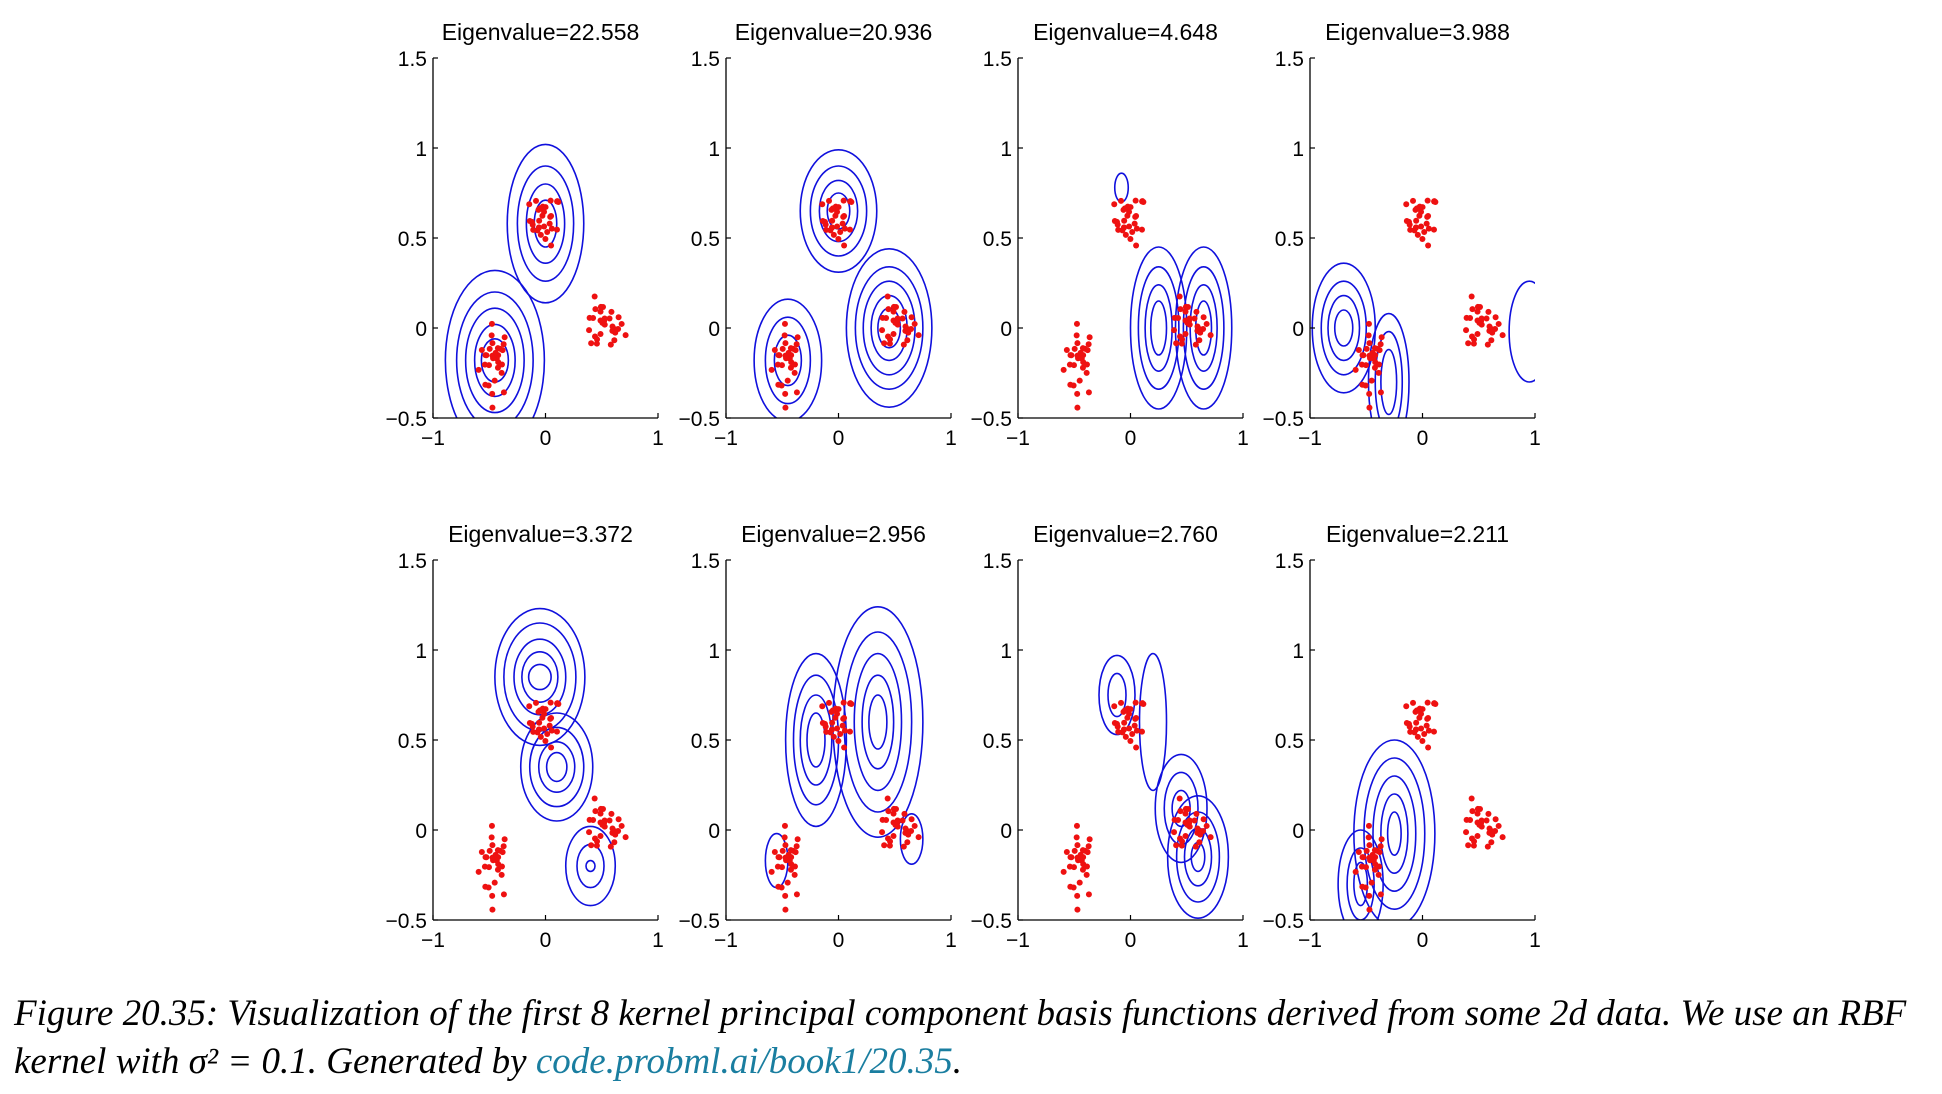 Image resolution: width=1942 pixels, height=1094 pixels. What do you see at coordinates (834, 32) in the screenshot?
I see `panel-title: Eigenvalue=20.936` at bounding box center [834, 32].